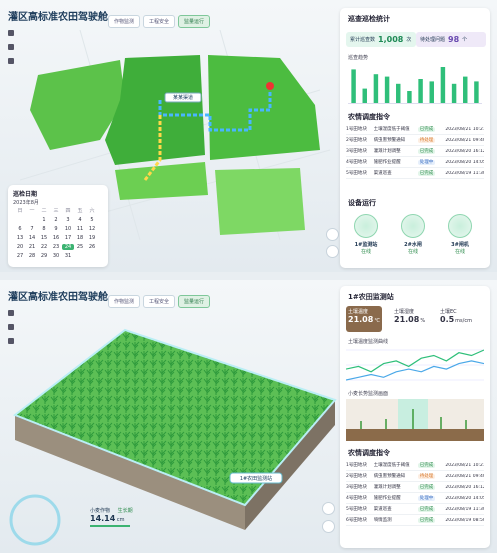 This screenshot has height=553, width=497. What do you see at coordinates (464, 509) in the screenshot?
I see `cell: 2023/08/19 11:30` at bounding box center [464, 509].